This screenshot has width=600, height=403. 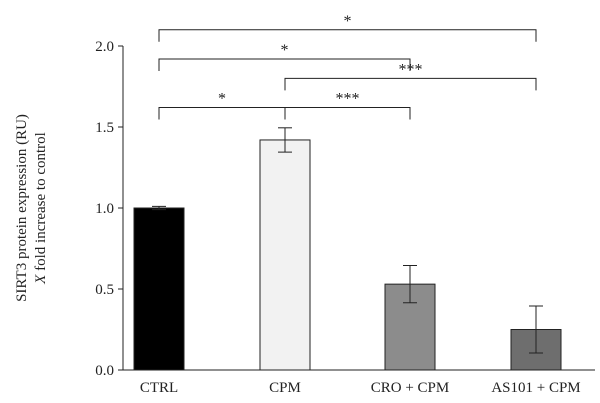 I want to click on y-tick-label: 0.5, so click(x=104, y=290).